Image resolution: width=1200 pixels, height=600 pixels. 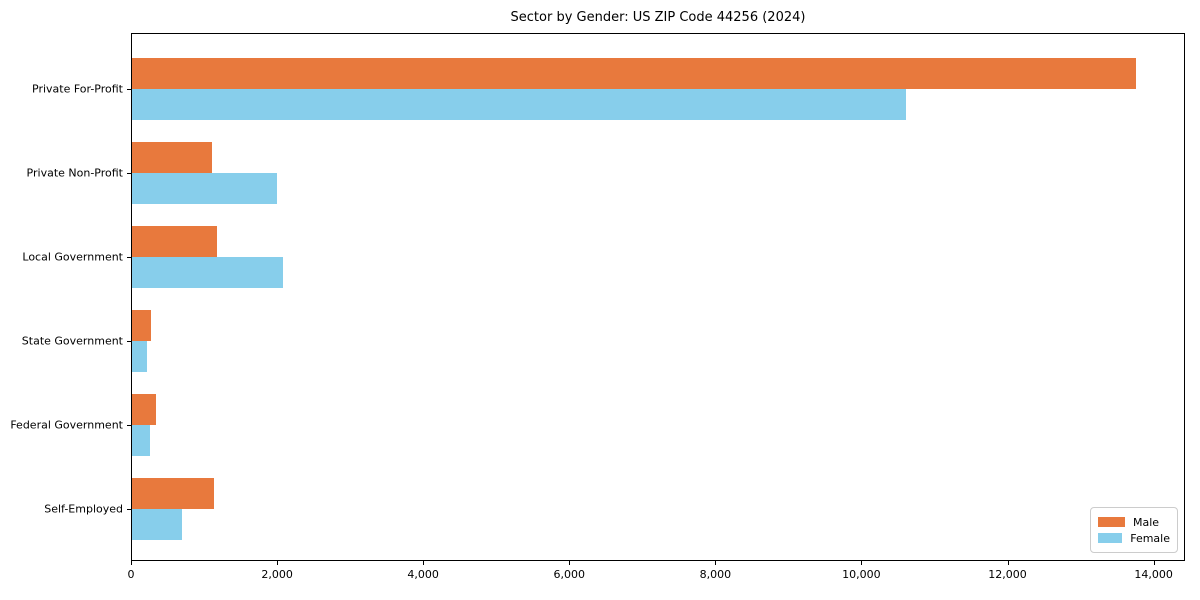 What do you see at coordinates (131, 574) in the screenshot?
I see `x-tick-label: 0` at bounding box center [131, 574].